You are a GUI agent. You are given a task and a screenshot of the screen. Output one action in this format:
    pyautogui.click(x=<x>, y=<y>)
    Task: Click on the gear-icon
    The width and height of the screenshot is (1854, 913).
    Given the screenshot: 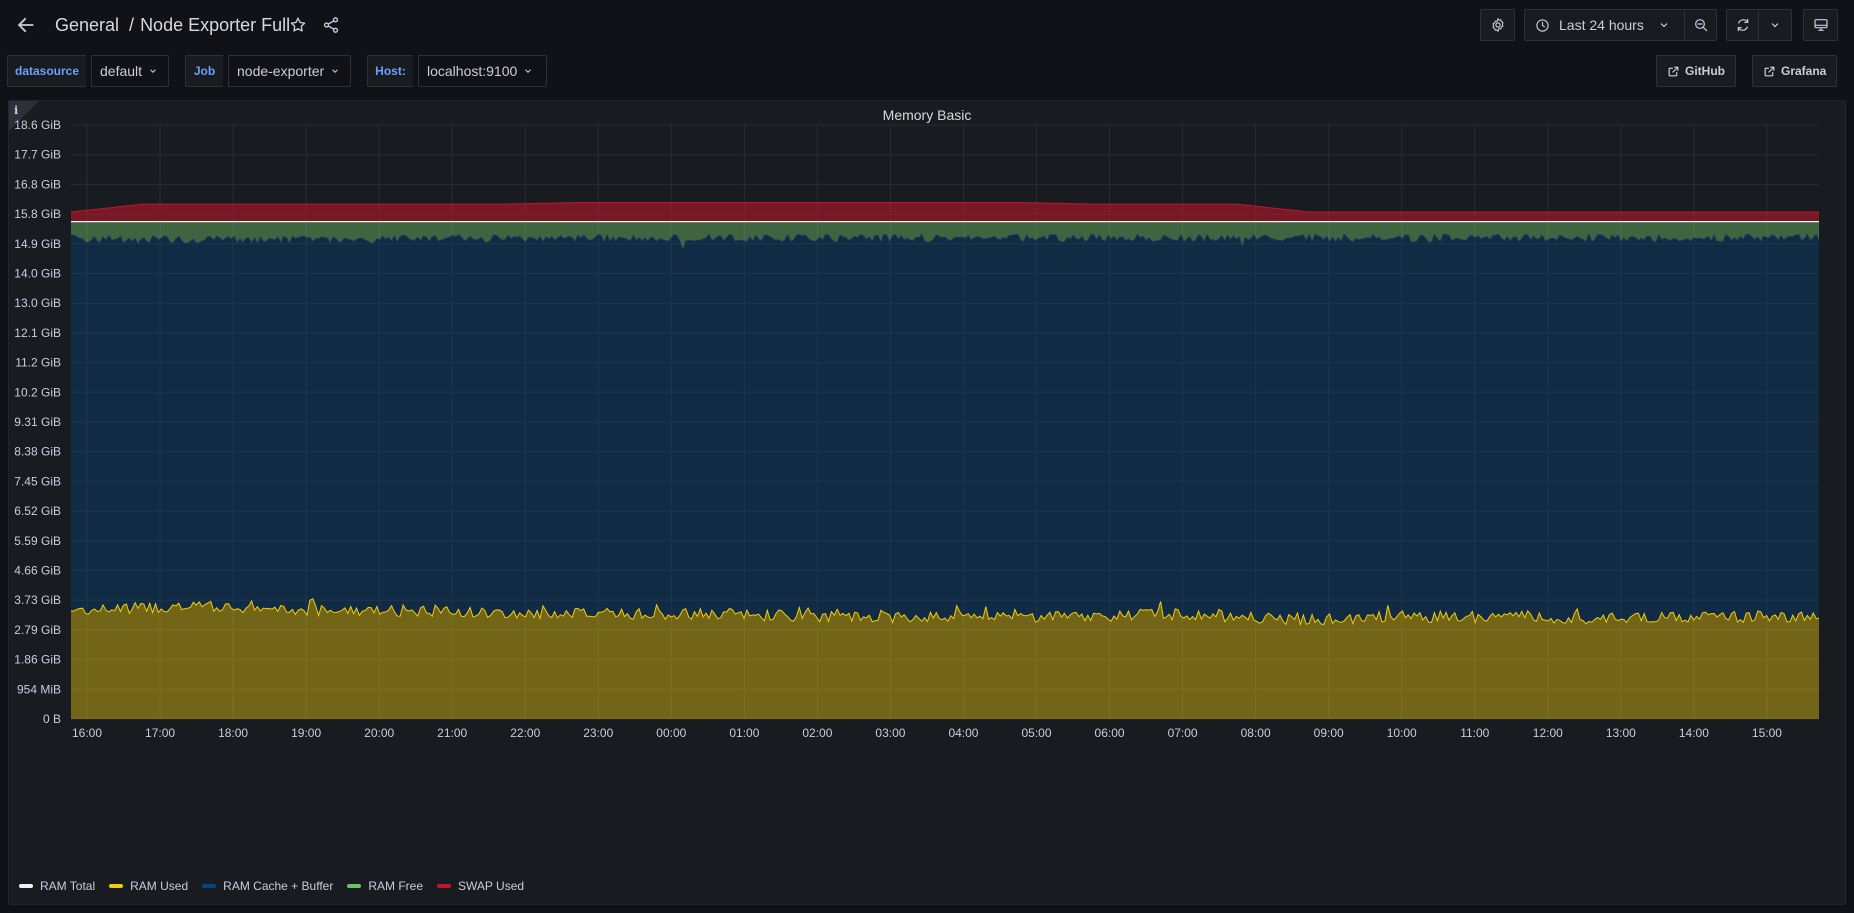 What is the action you would take?
    pyautogui.click(x=1497, y=25)
    